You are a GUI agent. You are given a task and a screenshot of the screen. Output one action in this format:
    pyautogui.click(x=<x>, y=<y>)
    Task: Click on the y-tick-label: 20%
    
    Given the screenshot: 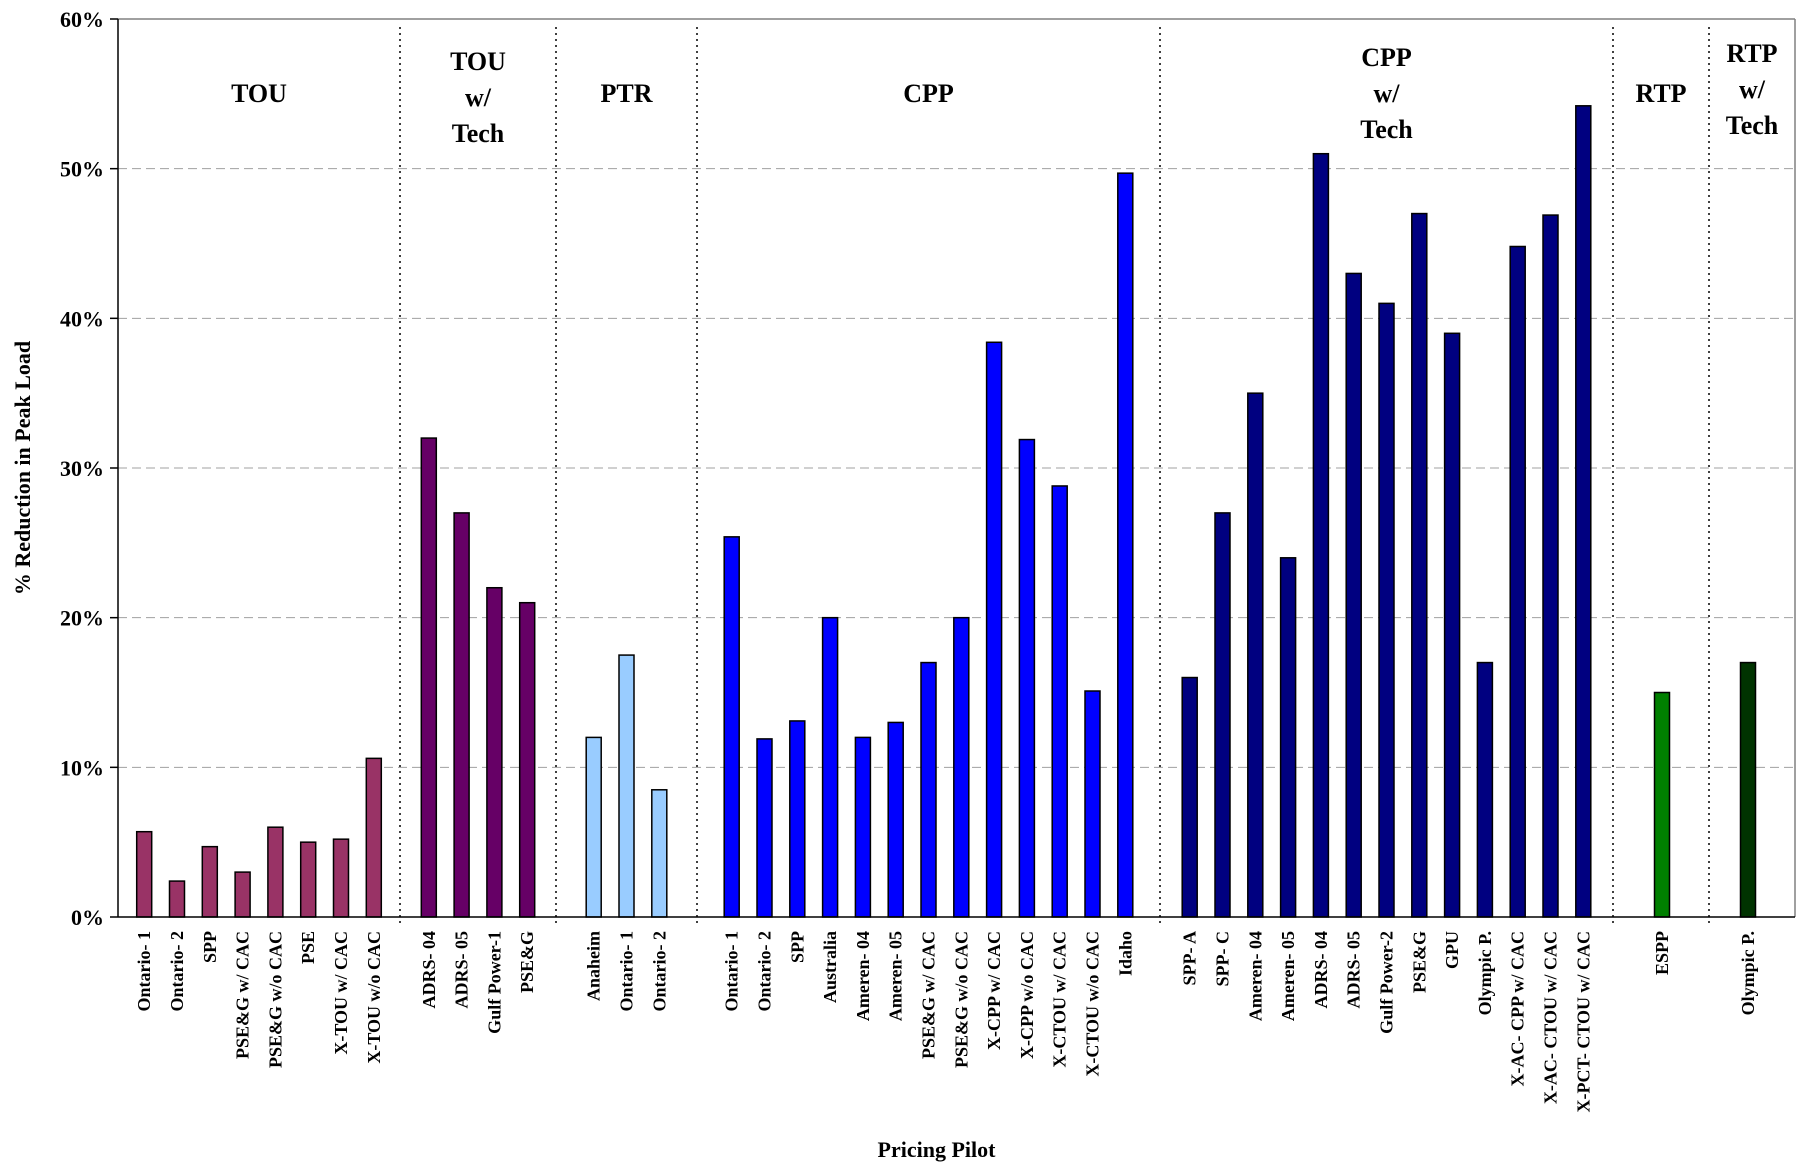 What is the action you would take?
    pyautogui.click(x=82, y=618)
    